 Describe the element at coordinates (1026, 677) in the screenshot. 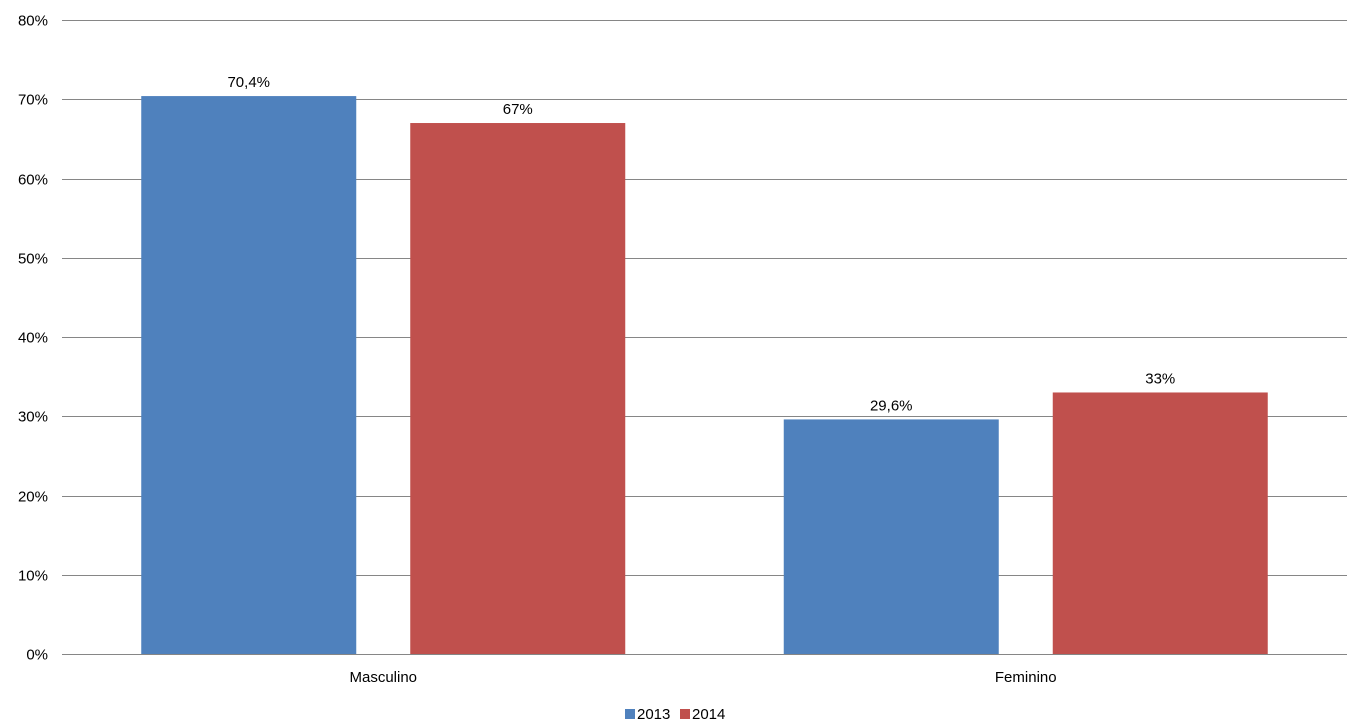

I see `x-tick-label: Feminino` at that location.